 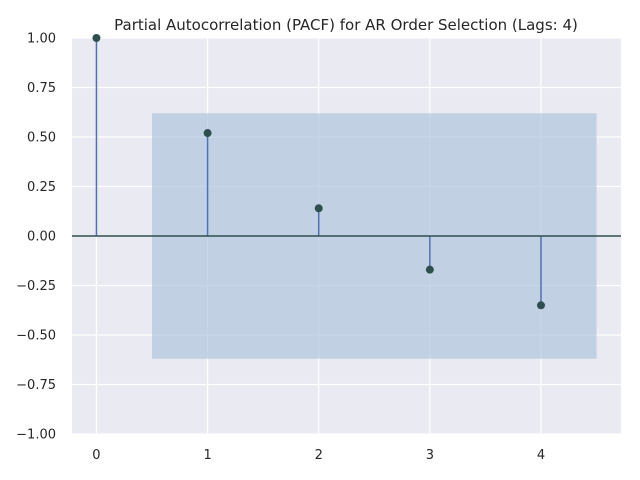 I want to click on y-tick-label: 1.00, so click(x=41, y=39).